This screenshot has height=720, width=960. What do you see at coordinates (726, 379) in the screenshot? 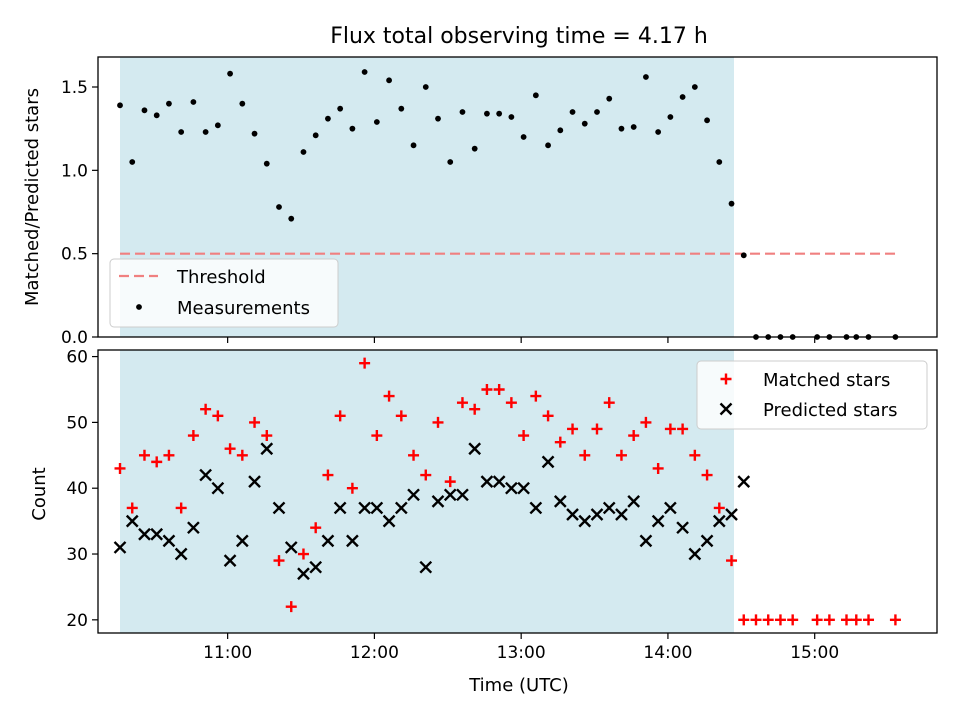
I see `legend-matched-swatch` at bounding box center [726, 379].